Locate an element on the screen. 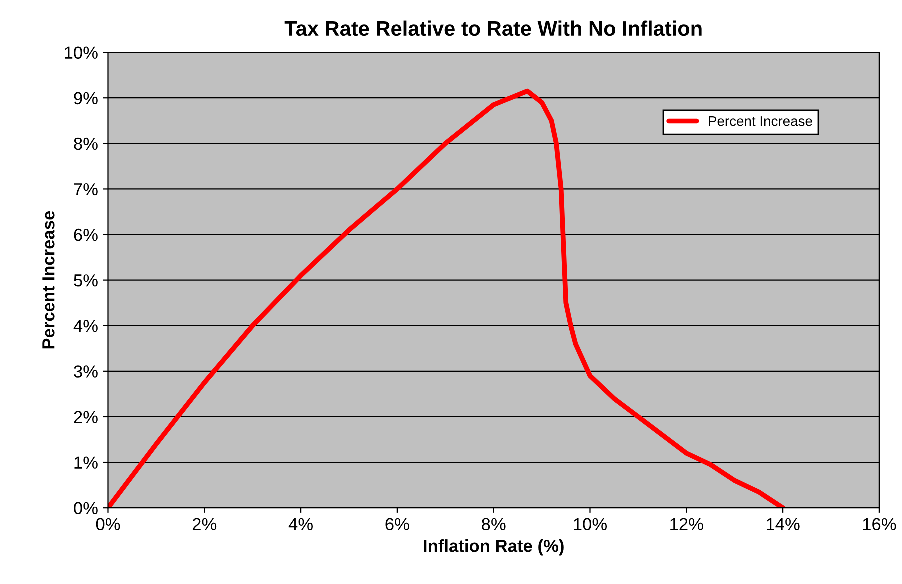 This screenshot has height=584, width=902. x-tick-label: 8% is located at coordinates (494, 524).